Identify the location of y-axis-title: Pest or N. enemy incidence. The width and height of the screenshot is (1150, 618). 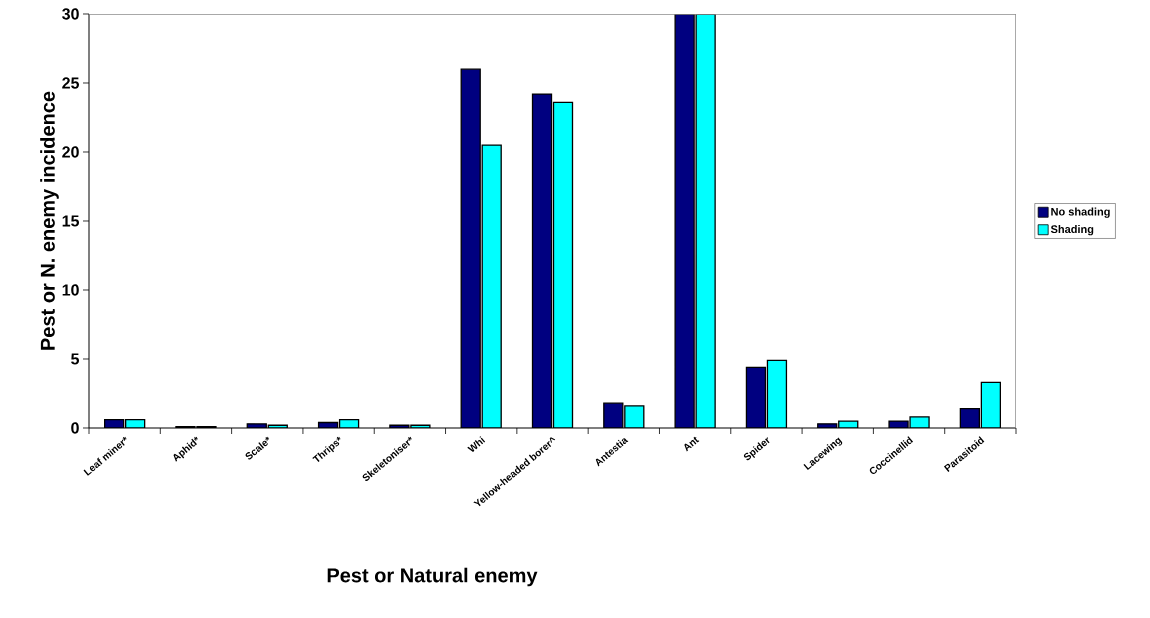
(49, 220).